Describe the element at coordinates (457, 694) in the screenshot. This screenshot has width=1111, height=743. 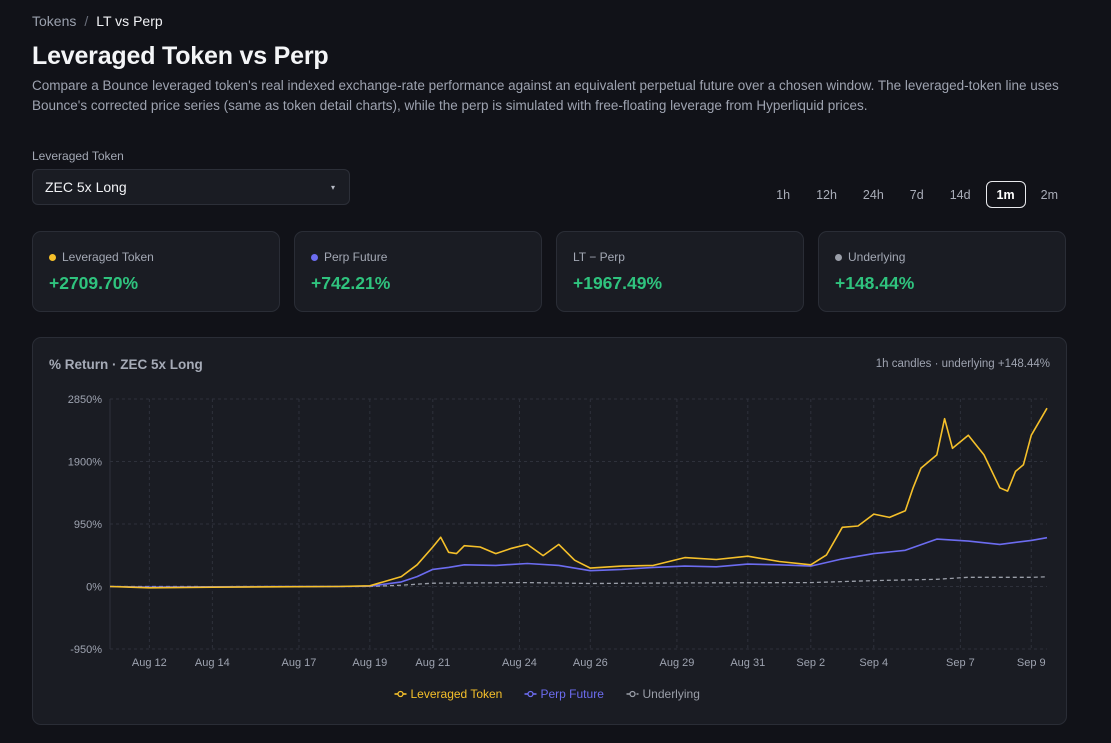
I see `legend-label: Leveraged Token` at that location.